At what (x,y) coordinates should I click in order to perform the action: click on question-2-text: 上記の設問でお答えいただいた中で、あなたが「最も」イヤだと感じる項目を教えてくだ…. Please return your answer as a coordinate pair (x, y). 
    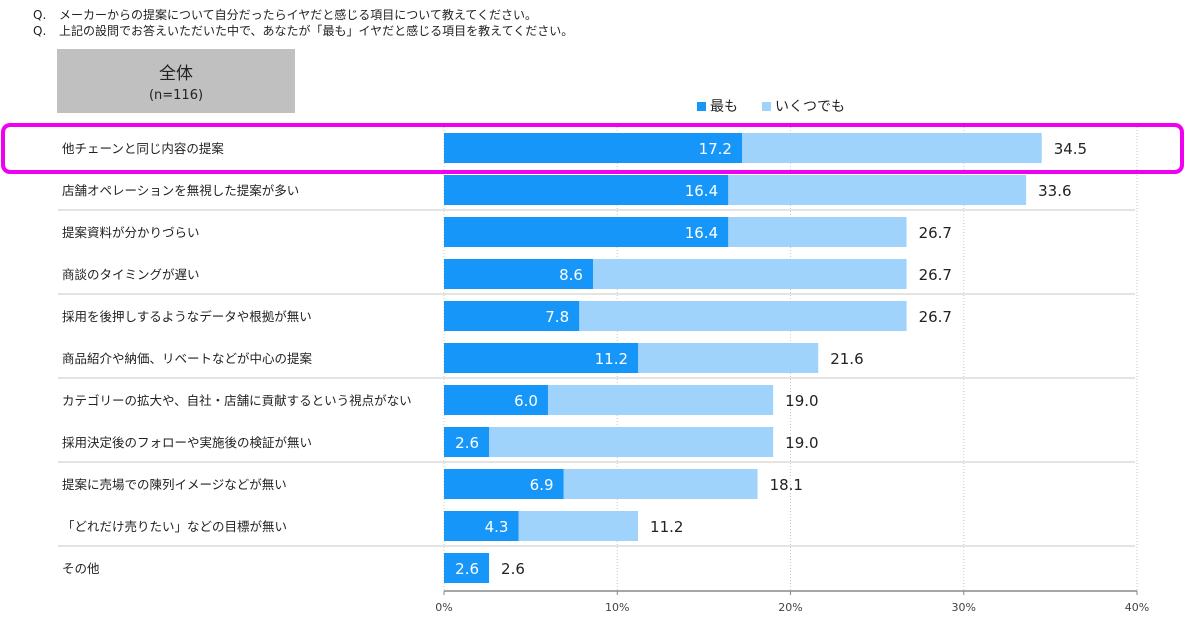
    Looking at the image, I should click on (316, 31).